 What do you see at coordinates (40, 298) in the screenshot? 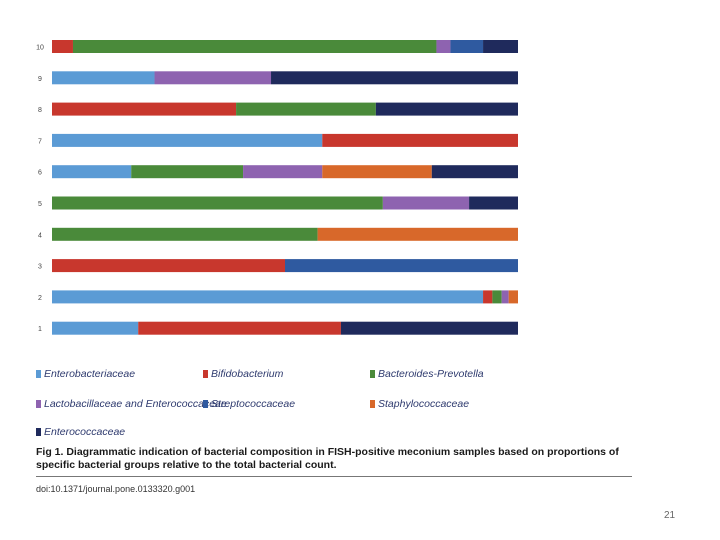
I see `y-tick-label: 2` at bounding box center [40, 298].